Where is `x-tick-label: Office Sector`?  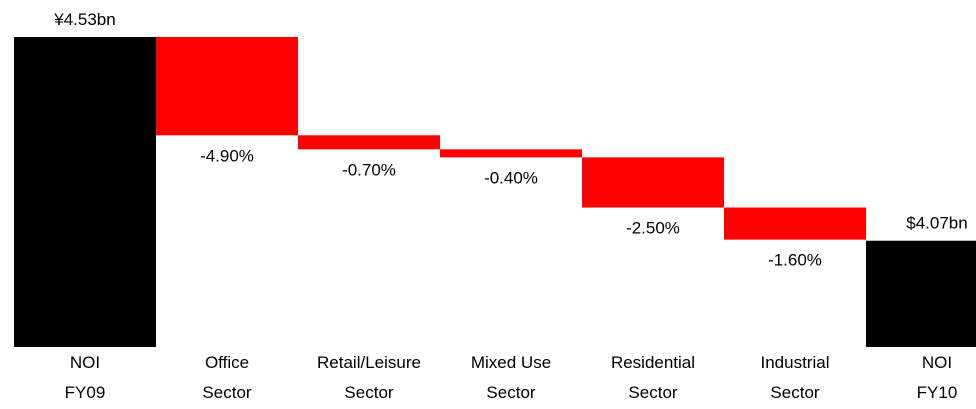
x-tick-label: Office Sector is located at coordinates (226, 377).